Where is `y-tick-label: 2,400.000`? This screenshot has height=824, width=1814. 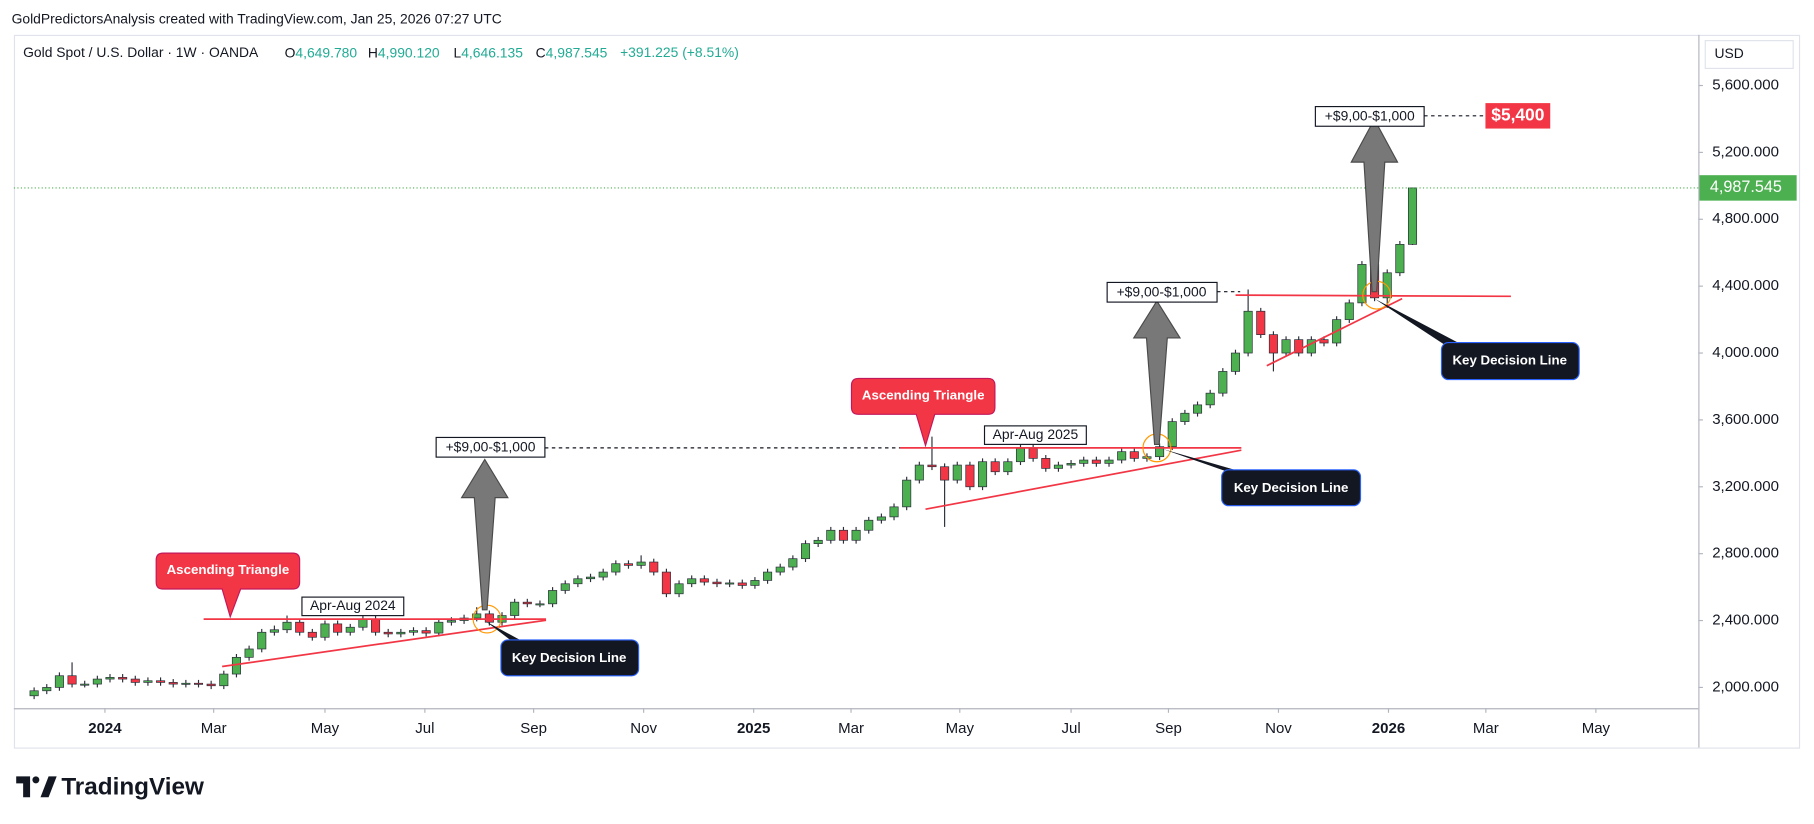
y-tick-label: 2,400.000 is located at coordinates (1745, 620).